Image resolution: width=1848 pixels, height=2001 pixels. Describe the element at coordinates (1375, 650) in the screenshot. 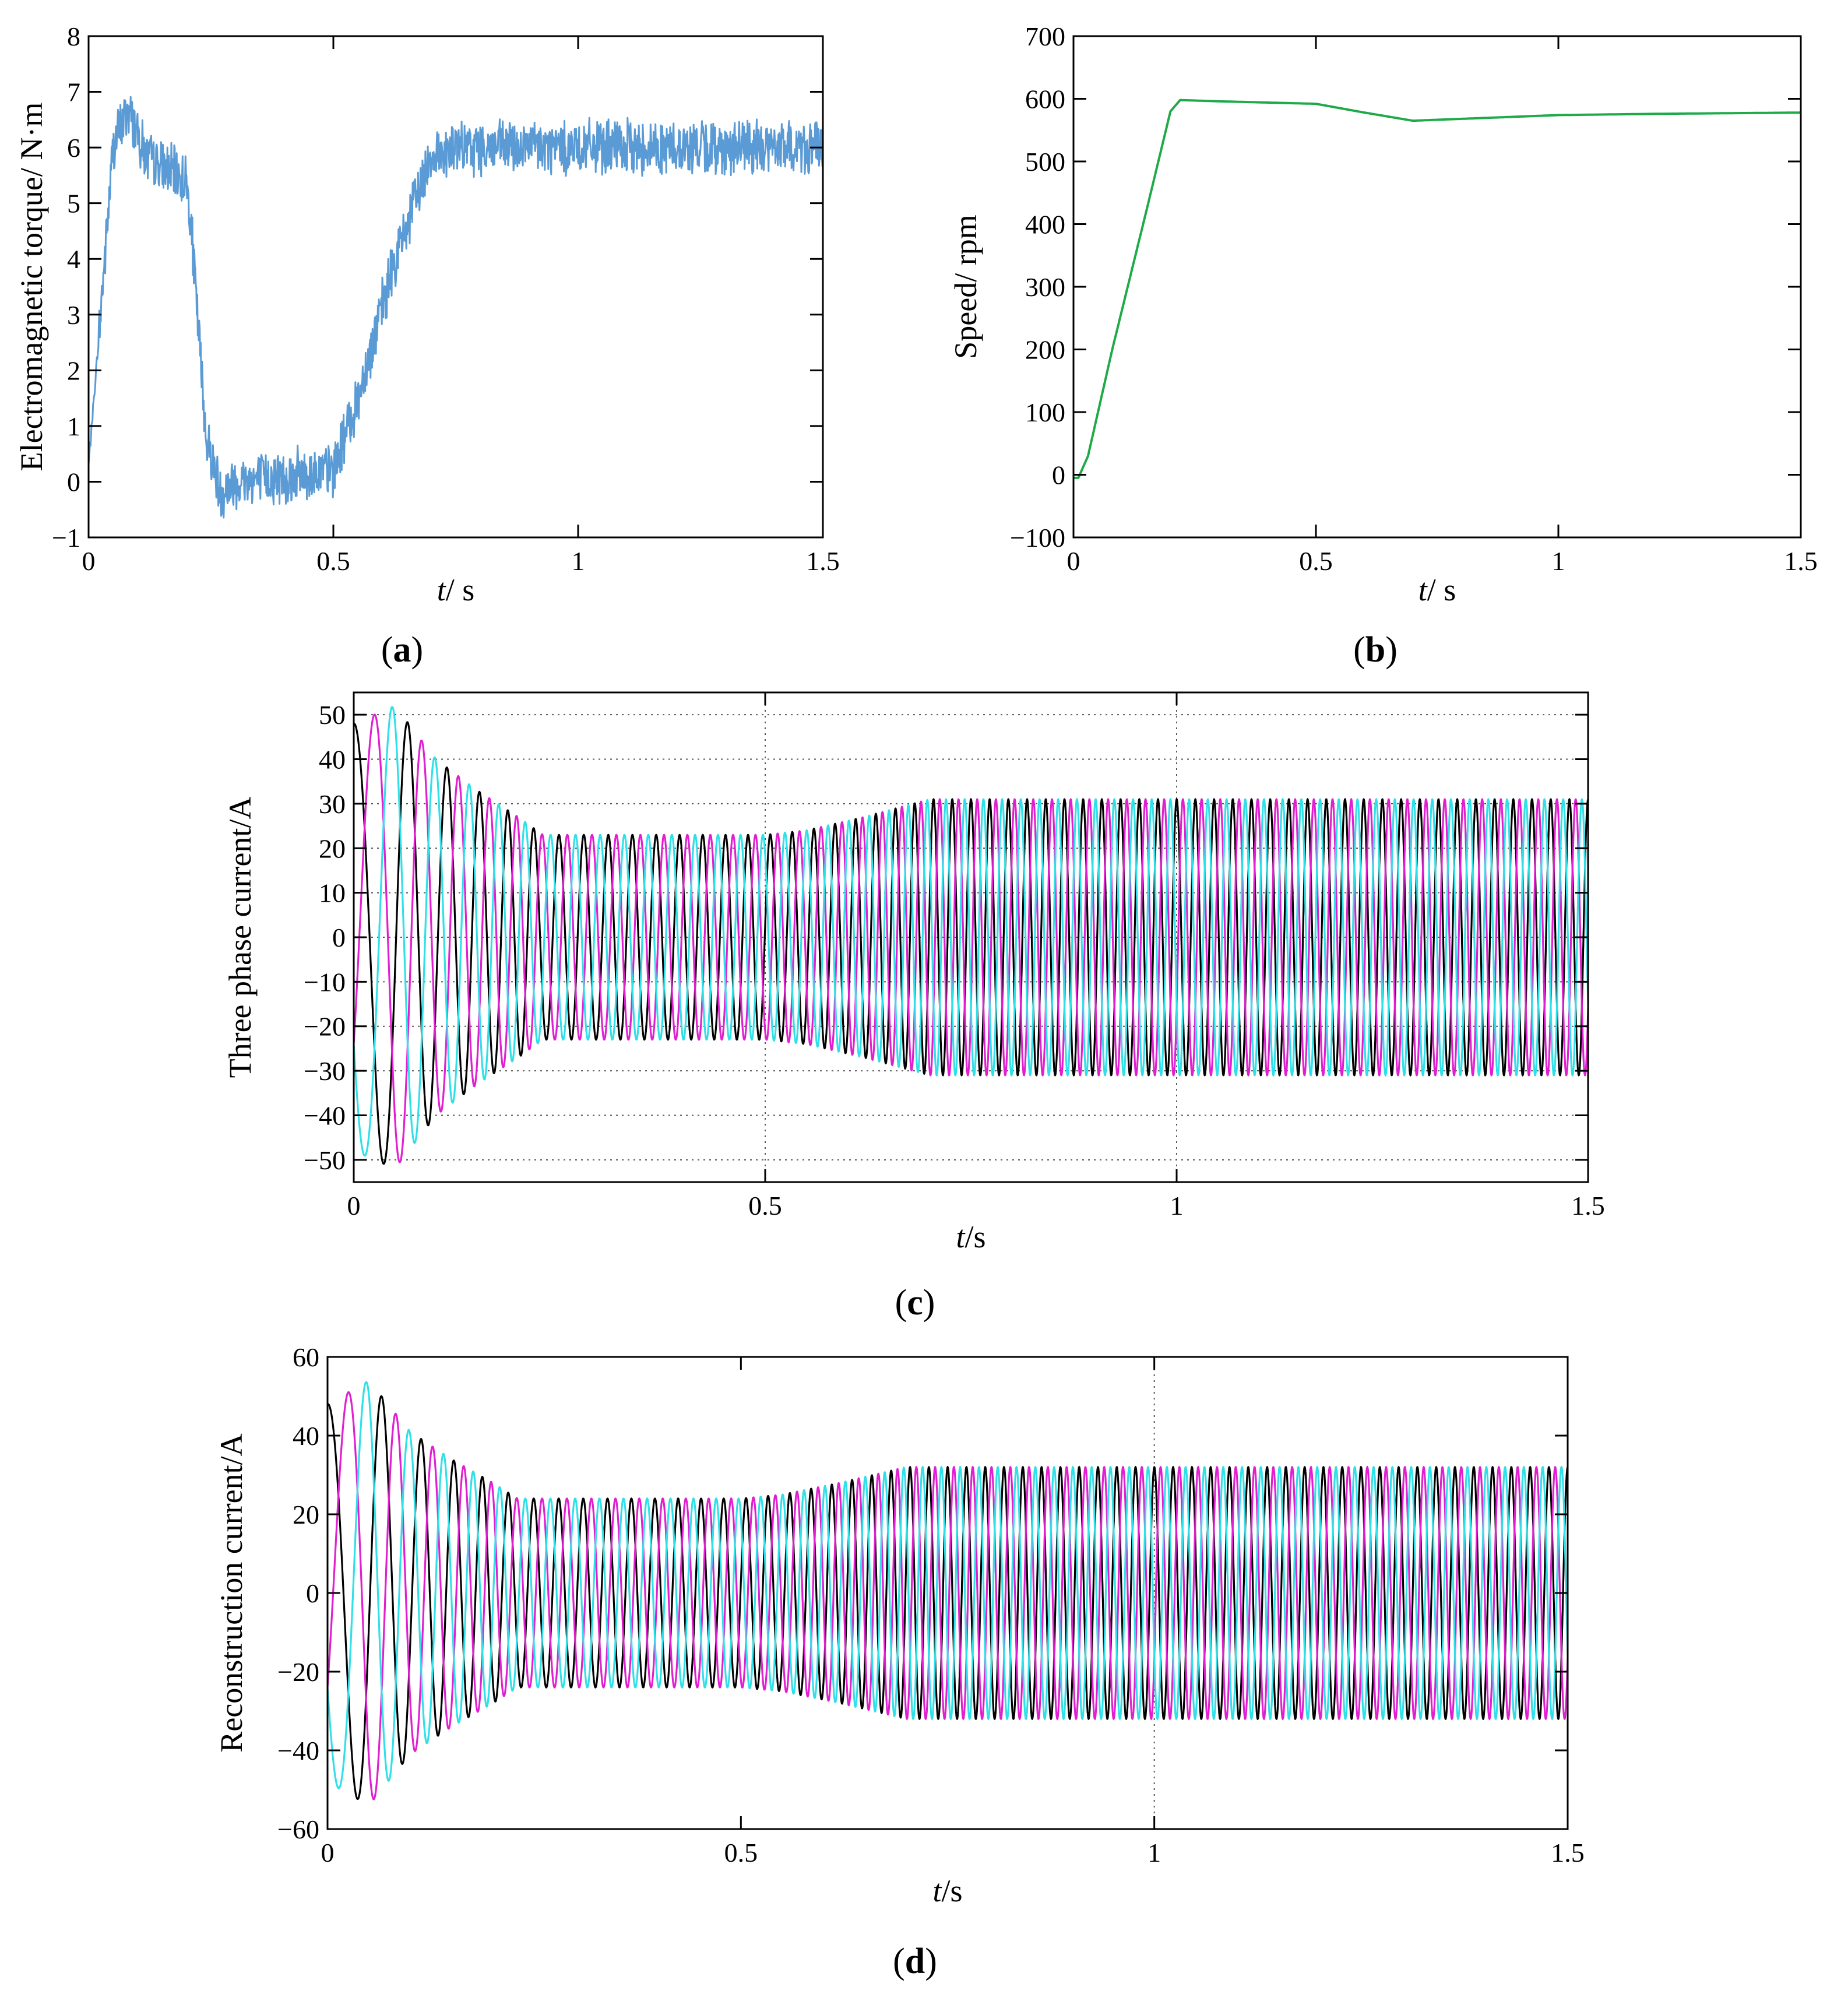

I see `panel-label: (b)` at that location.